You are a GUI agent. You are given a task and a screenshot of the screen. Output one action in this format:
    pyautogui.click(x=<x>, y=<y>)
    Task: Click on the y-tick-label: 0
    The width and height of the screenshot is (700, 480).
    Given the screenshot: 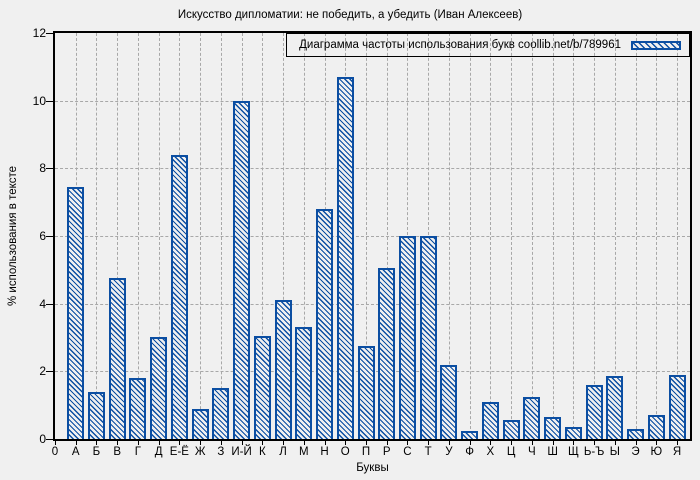 What is the action you would take?
    pyautogui.click(x=42, y=439)
    